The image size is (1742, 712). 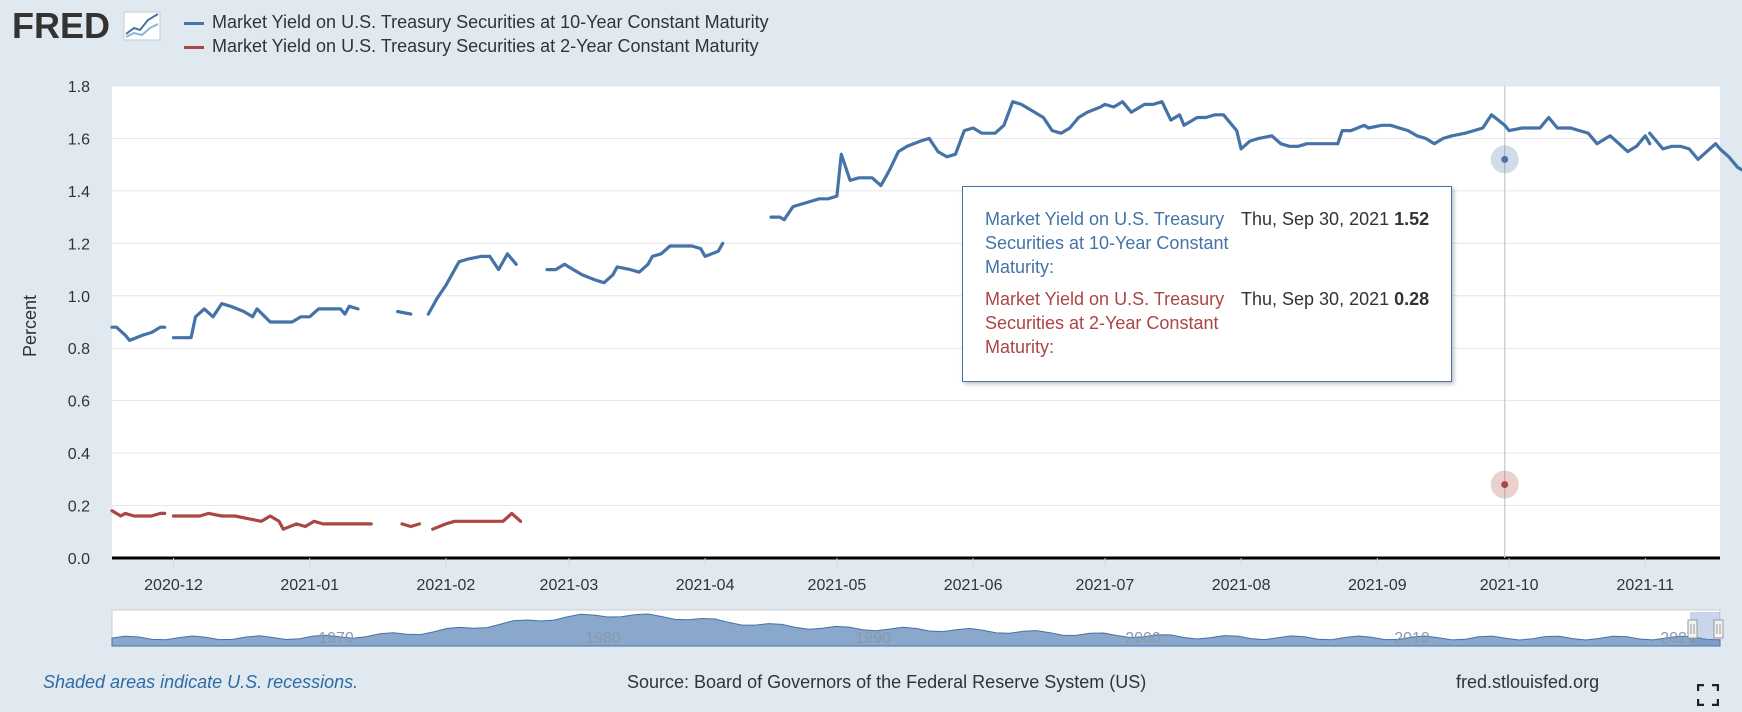 I want to click on hover-markers, so click(x=1504, y=322).